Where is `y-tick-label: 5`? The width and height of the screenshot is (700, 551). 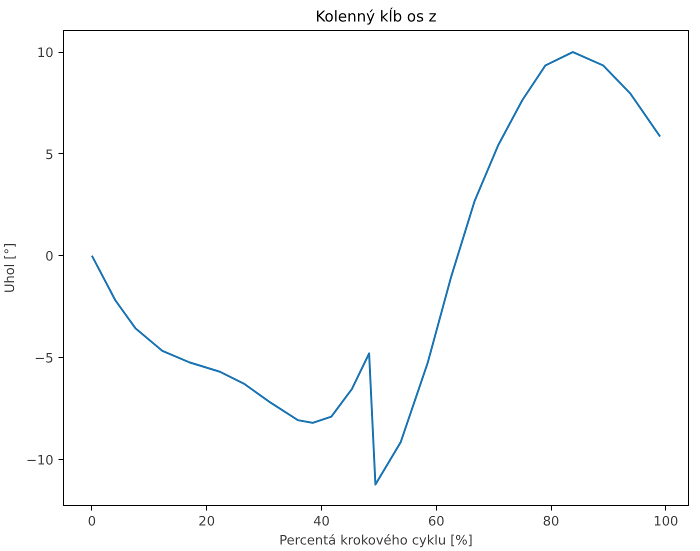 y-tick-label: 5 is located at coordinates (49, 155).